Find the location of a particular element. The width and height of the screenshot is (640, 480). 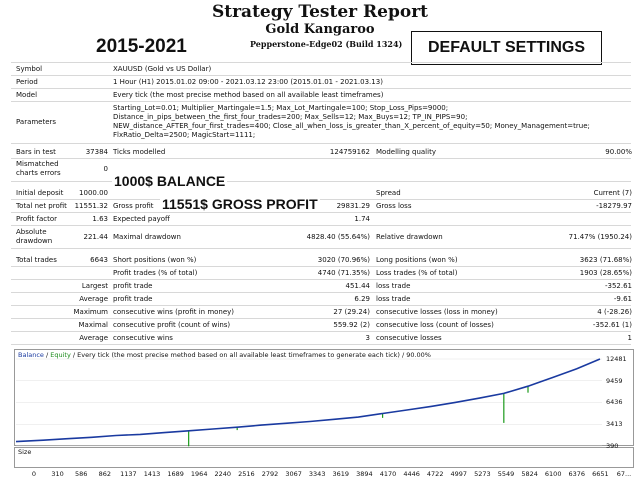

report-title: Strategy Tester Report is located at coordinates (320, 12).